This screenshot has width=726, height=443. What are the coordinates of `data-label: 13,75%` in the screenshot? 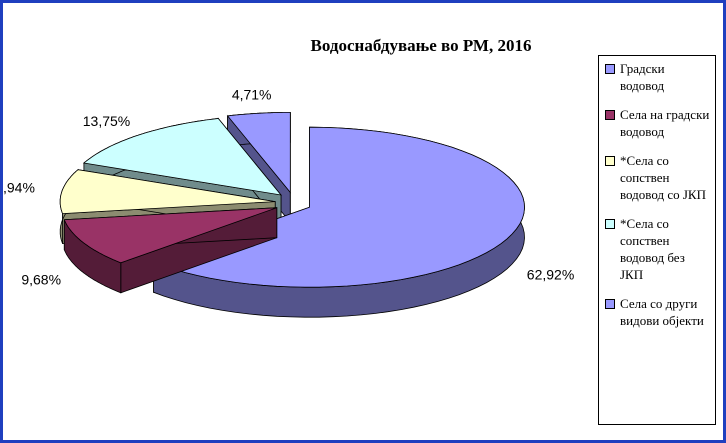 It's located at (106, 121).